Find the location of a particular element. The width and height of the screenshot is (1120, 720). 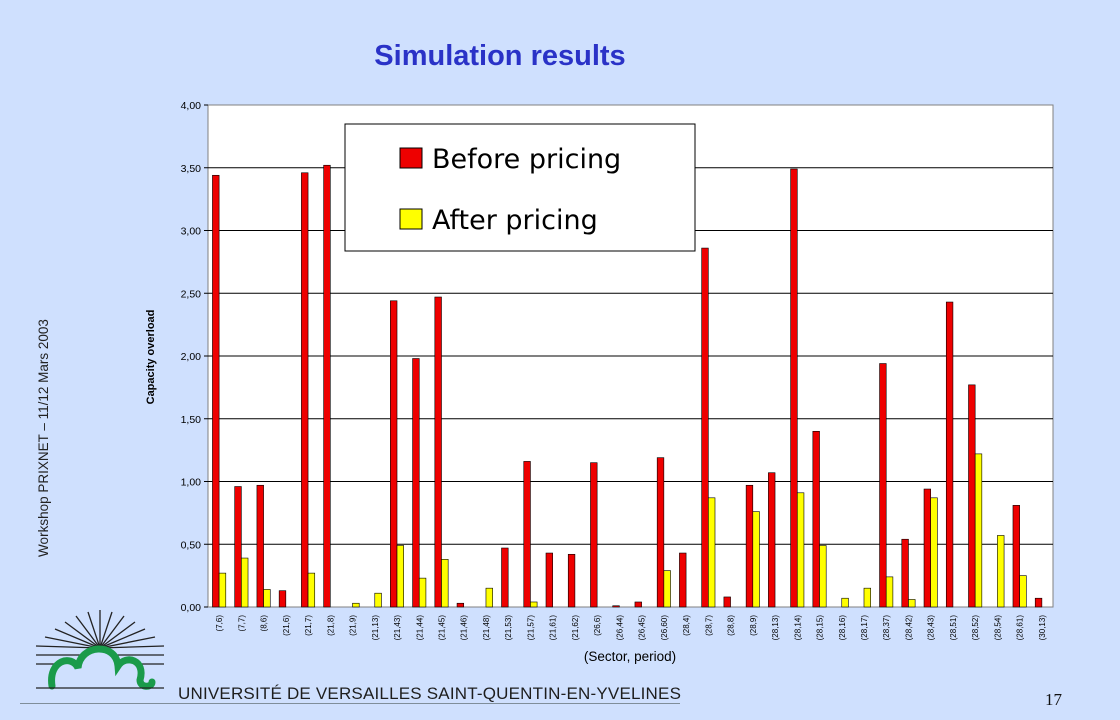

y-axis-title: Capacity overload is located at coordinates (151, 357).